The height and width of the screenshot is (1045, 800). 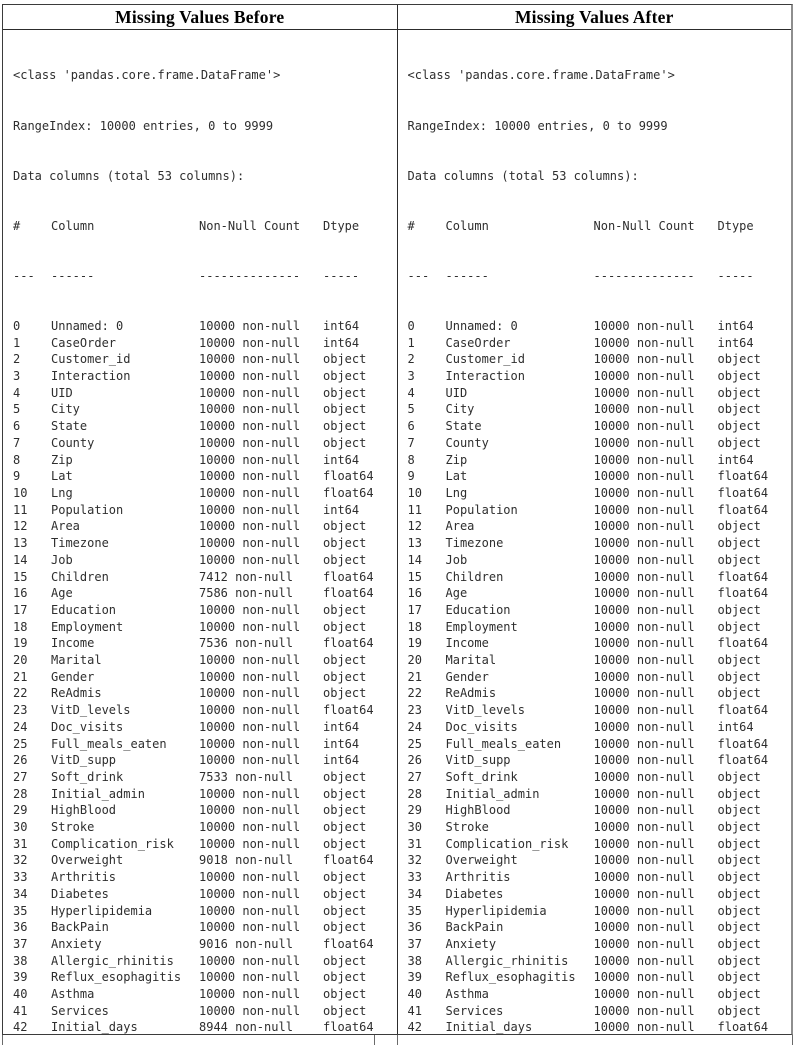 I want to click on info-row: 36 BackPain 10000 non-null object, so click(x=203, y=927).